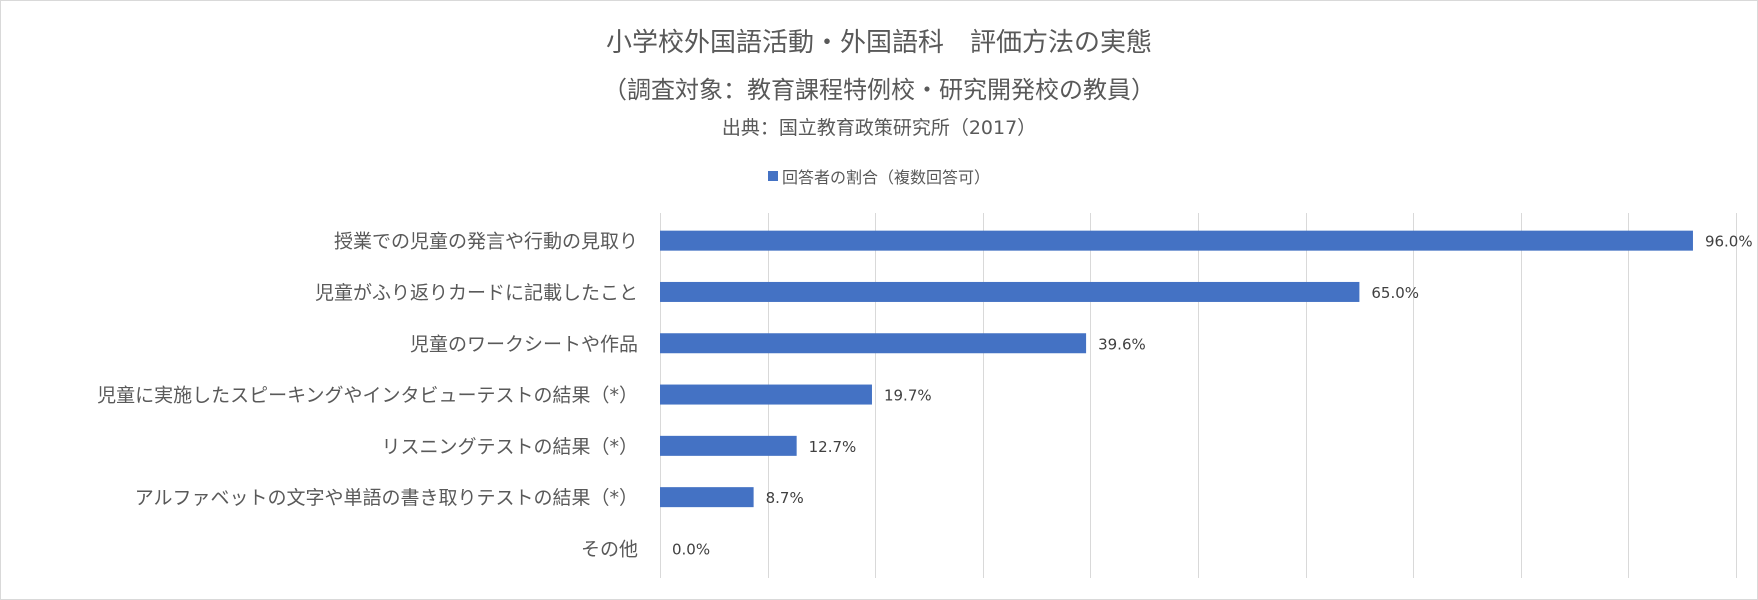  Describe the element at coordinates (524, 344) in the screenshot. I see `category-label: 児童のワークシートや作品` at that location.